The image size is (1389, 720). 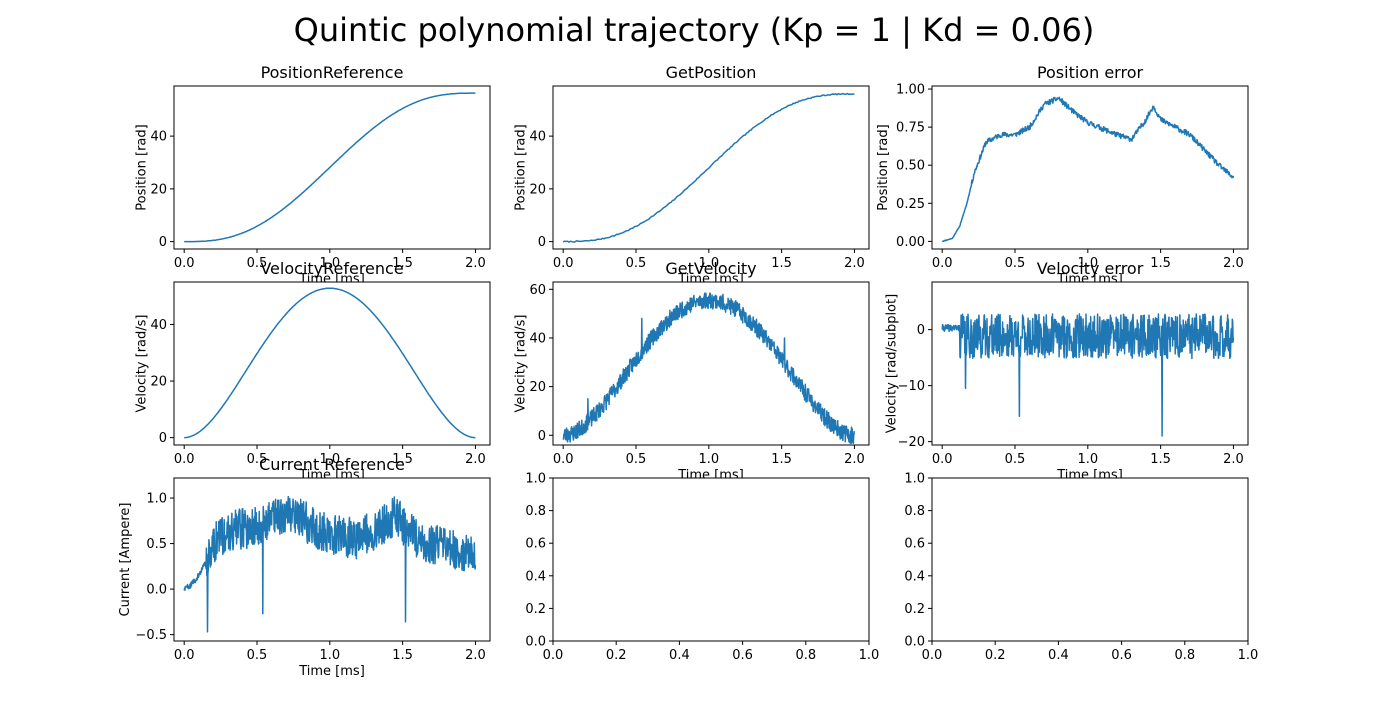 I want to click on y-tick-label: 0.2, so click(x=914, y=609).